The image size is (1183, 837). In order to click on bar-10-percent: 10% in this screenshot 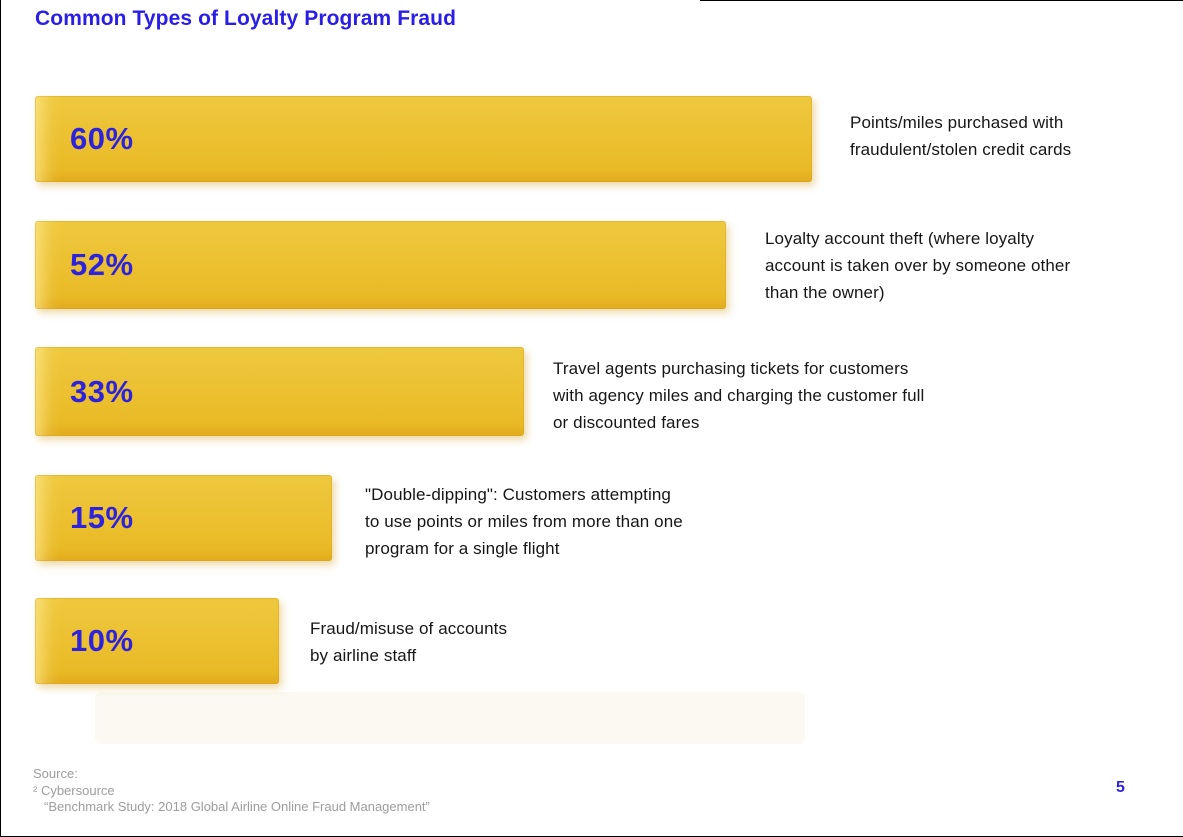, I will do `click(157, 641)`.